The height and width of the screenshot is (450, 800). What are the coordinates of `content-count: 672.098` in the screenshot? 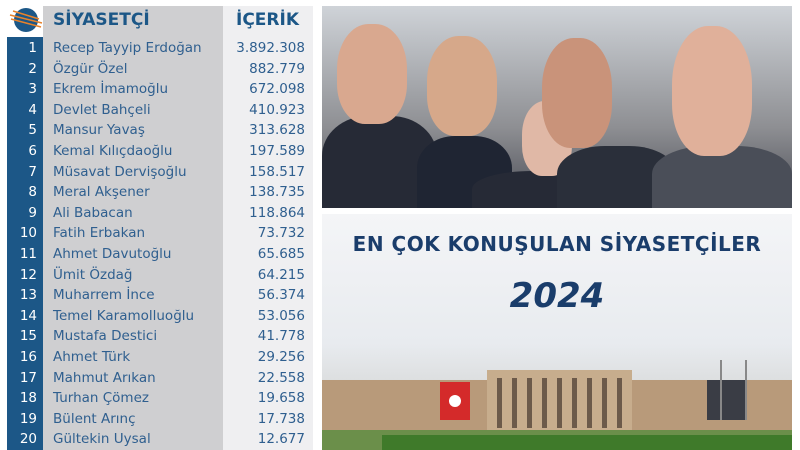 It's located at (277, 89).